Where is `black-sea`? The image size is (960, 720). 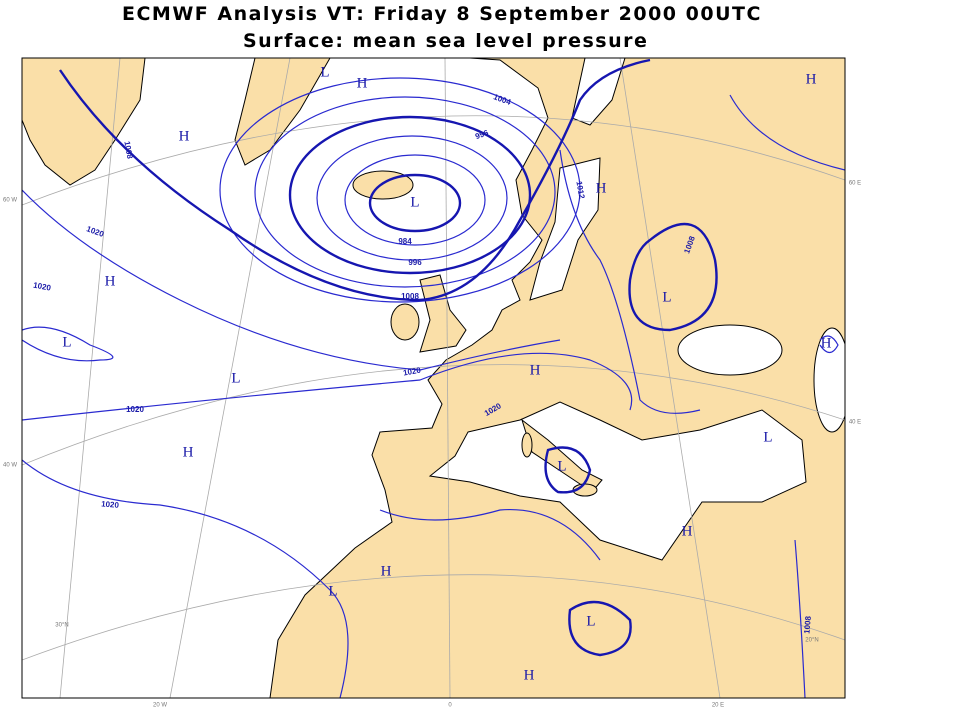 black-sea is located at coordinates (730, 350).